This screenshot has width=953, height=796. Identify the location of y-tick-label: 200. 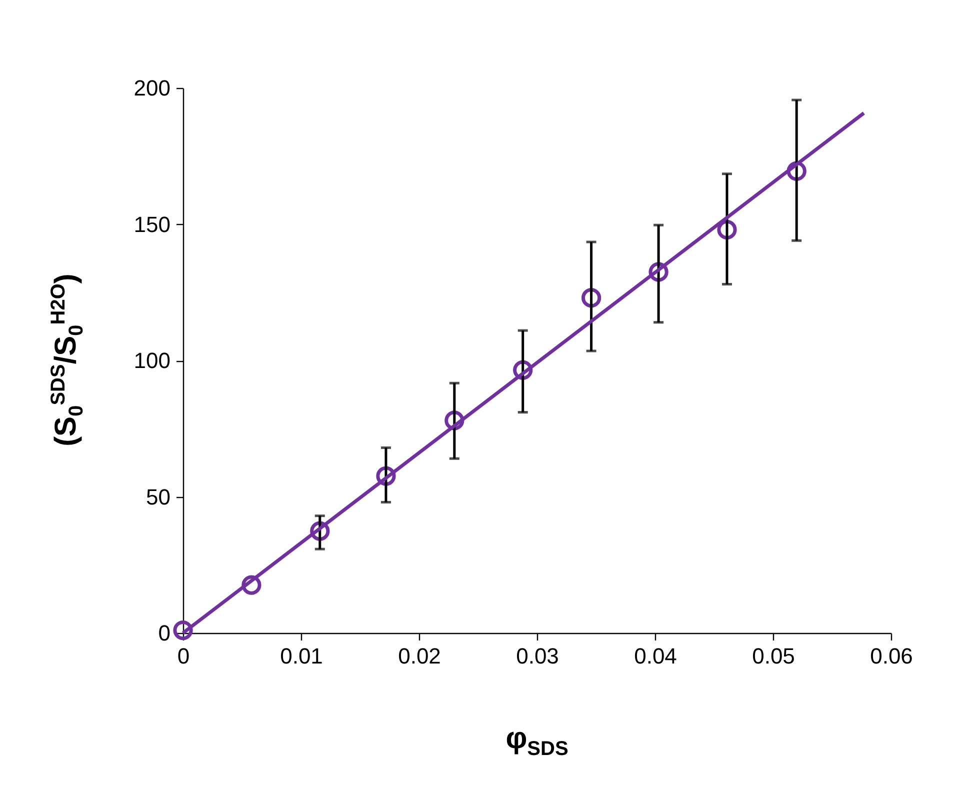
(152, 88).